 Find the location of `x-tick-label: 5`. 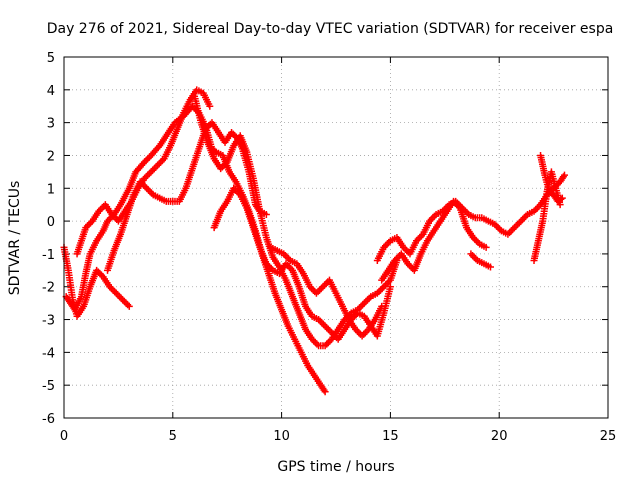

x-tick-label: 5 is located at coordinates (173, 436).